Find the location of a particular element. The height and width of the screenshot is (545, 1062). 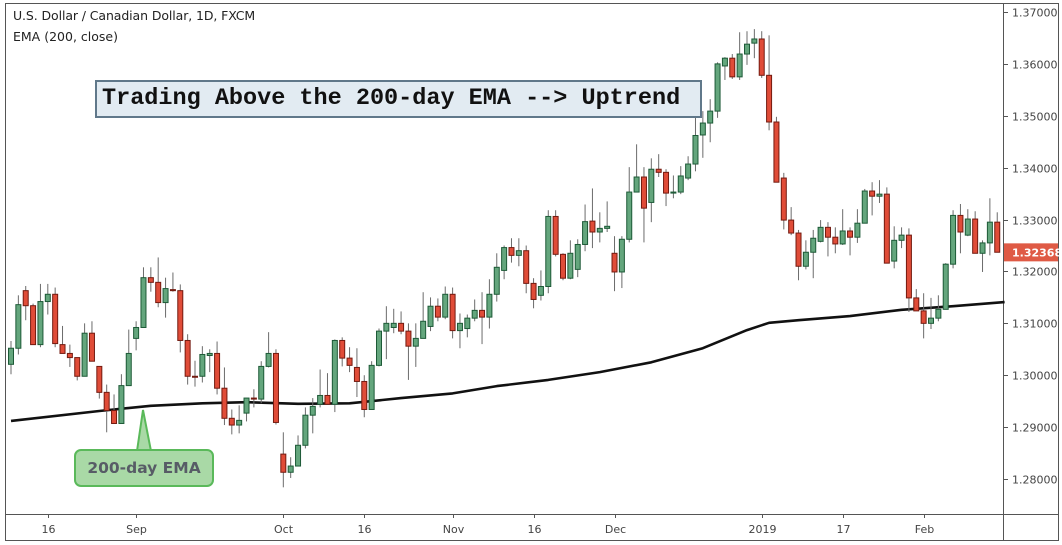

price-tick-label: 1.31000 is located at coordinates (1035, 324).